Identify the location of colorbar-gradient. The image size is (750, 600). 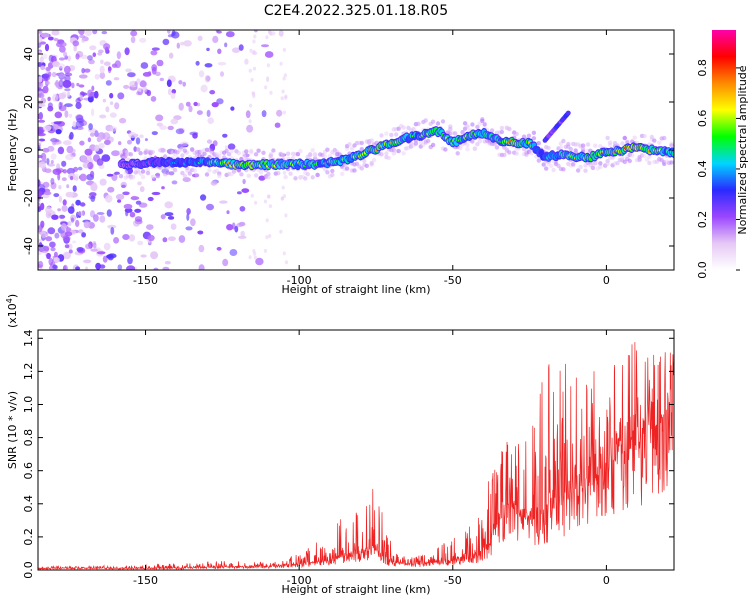
(724, 150).